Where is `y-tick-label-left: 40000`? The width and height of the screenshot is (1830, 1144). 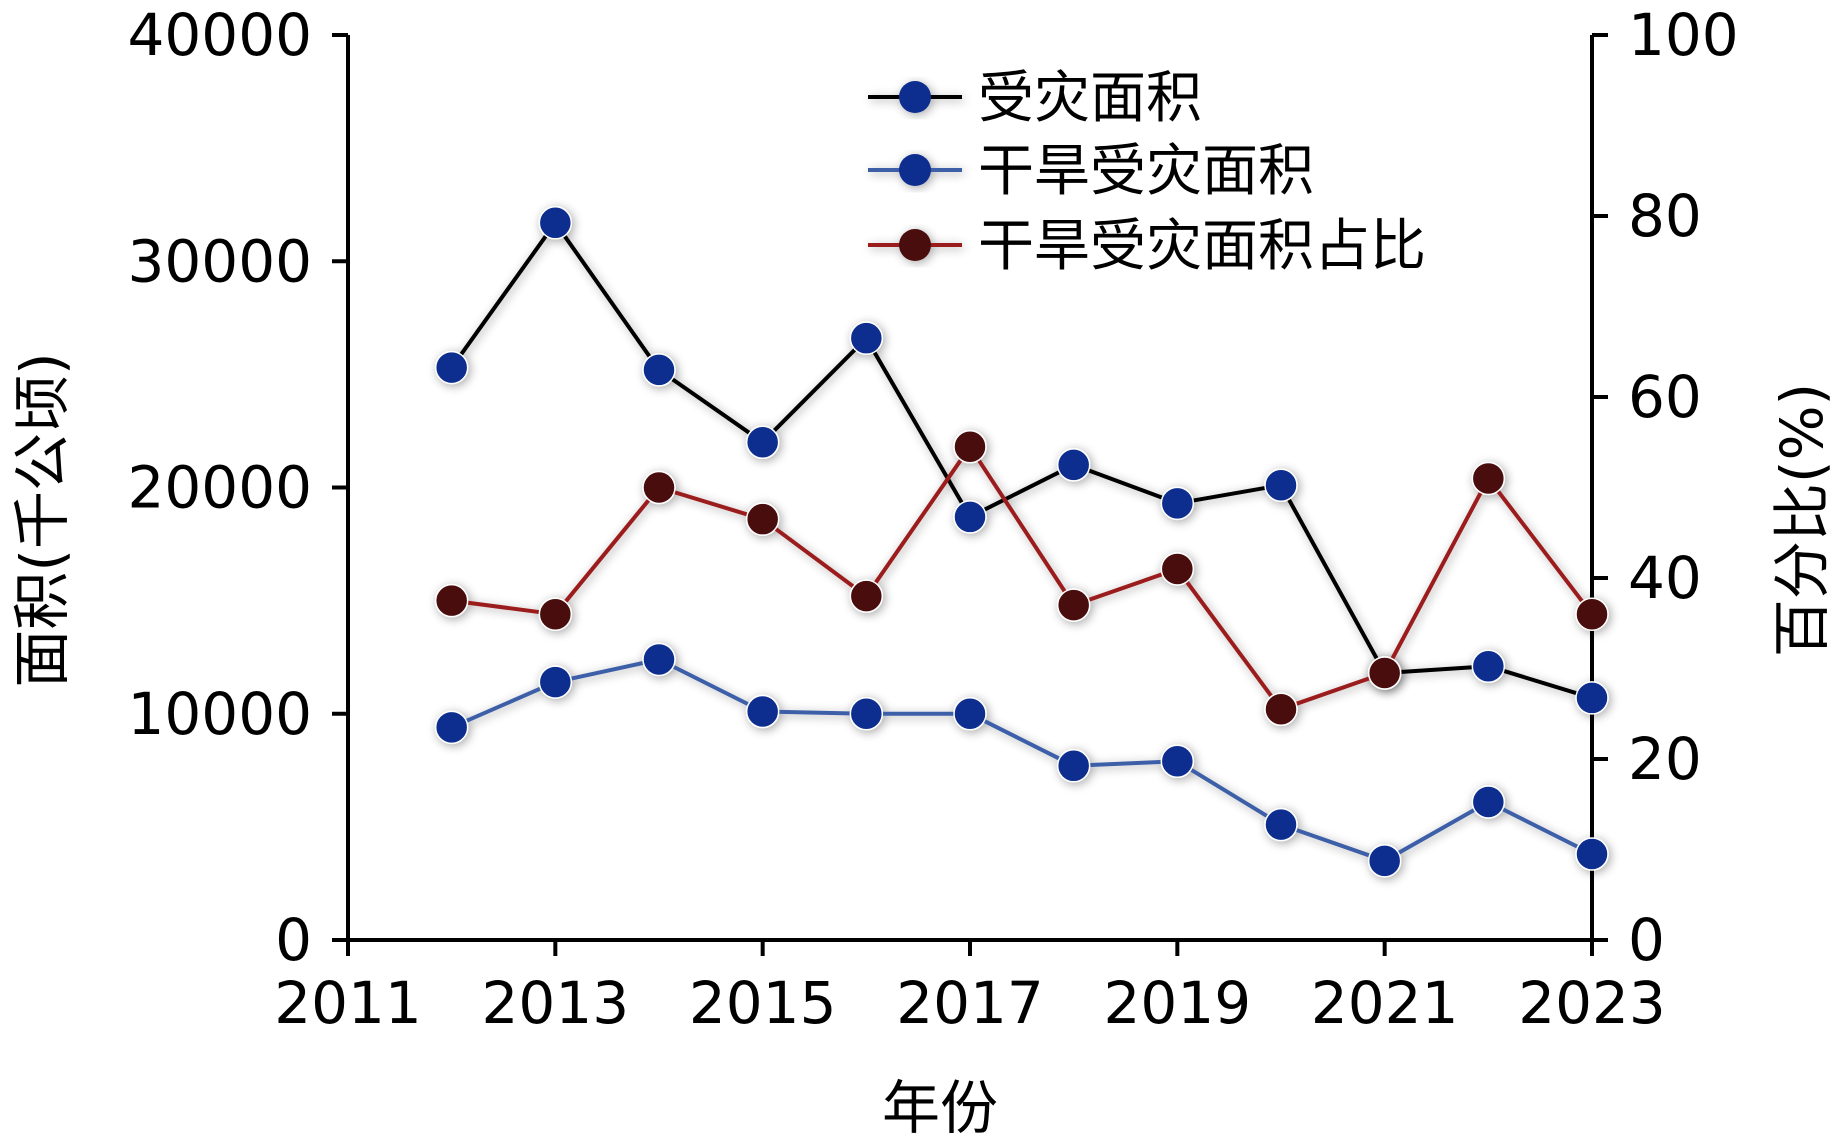 y-tick-label-left: 40000 is located at coordinates (219, 35).